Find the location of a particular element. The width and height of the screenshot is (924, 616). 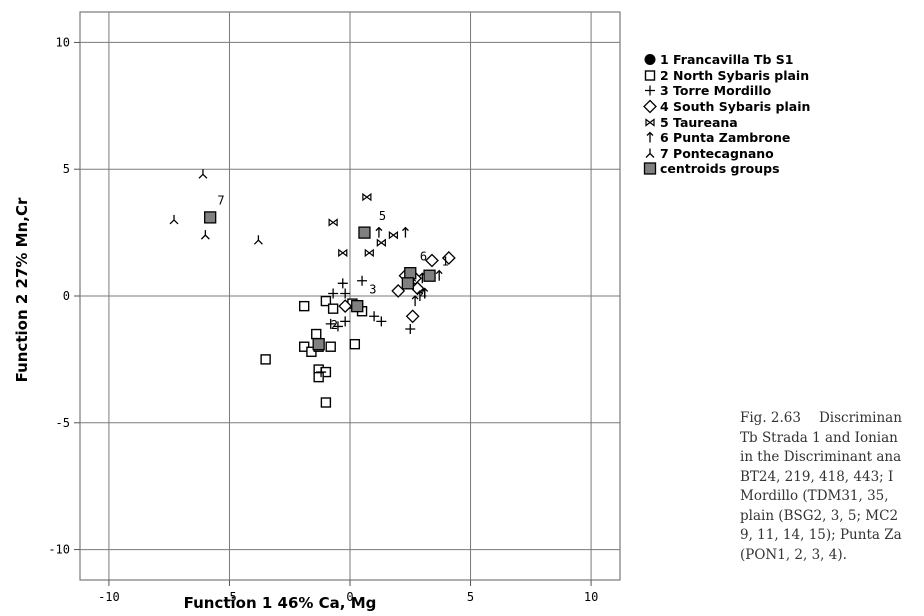

centroid-label: 4 is located at coordinates (423, 295).